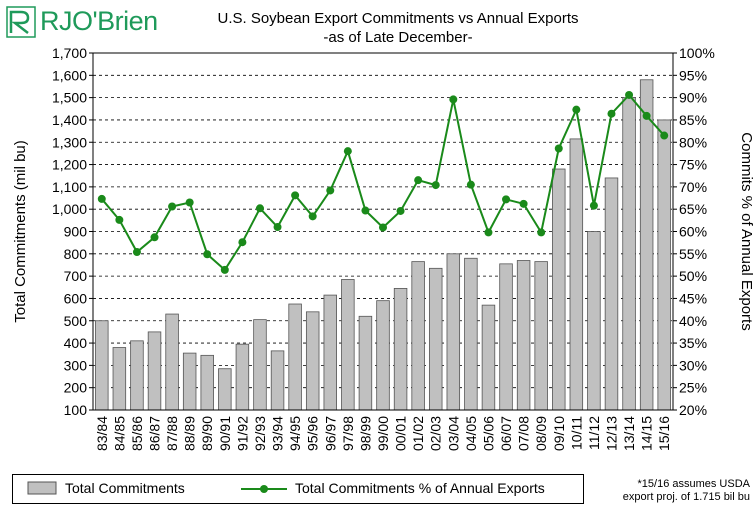 This screenshot has height=516, width=756. I want to click on y2-tick-label: 100%, so click(697, 53).